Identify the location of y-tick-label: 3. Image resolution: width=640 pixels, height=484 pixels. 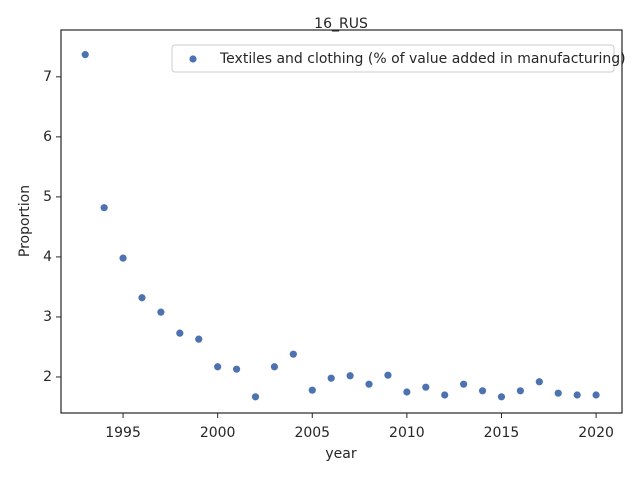
(47, 317).